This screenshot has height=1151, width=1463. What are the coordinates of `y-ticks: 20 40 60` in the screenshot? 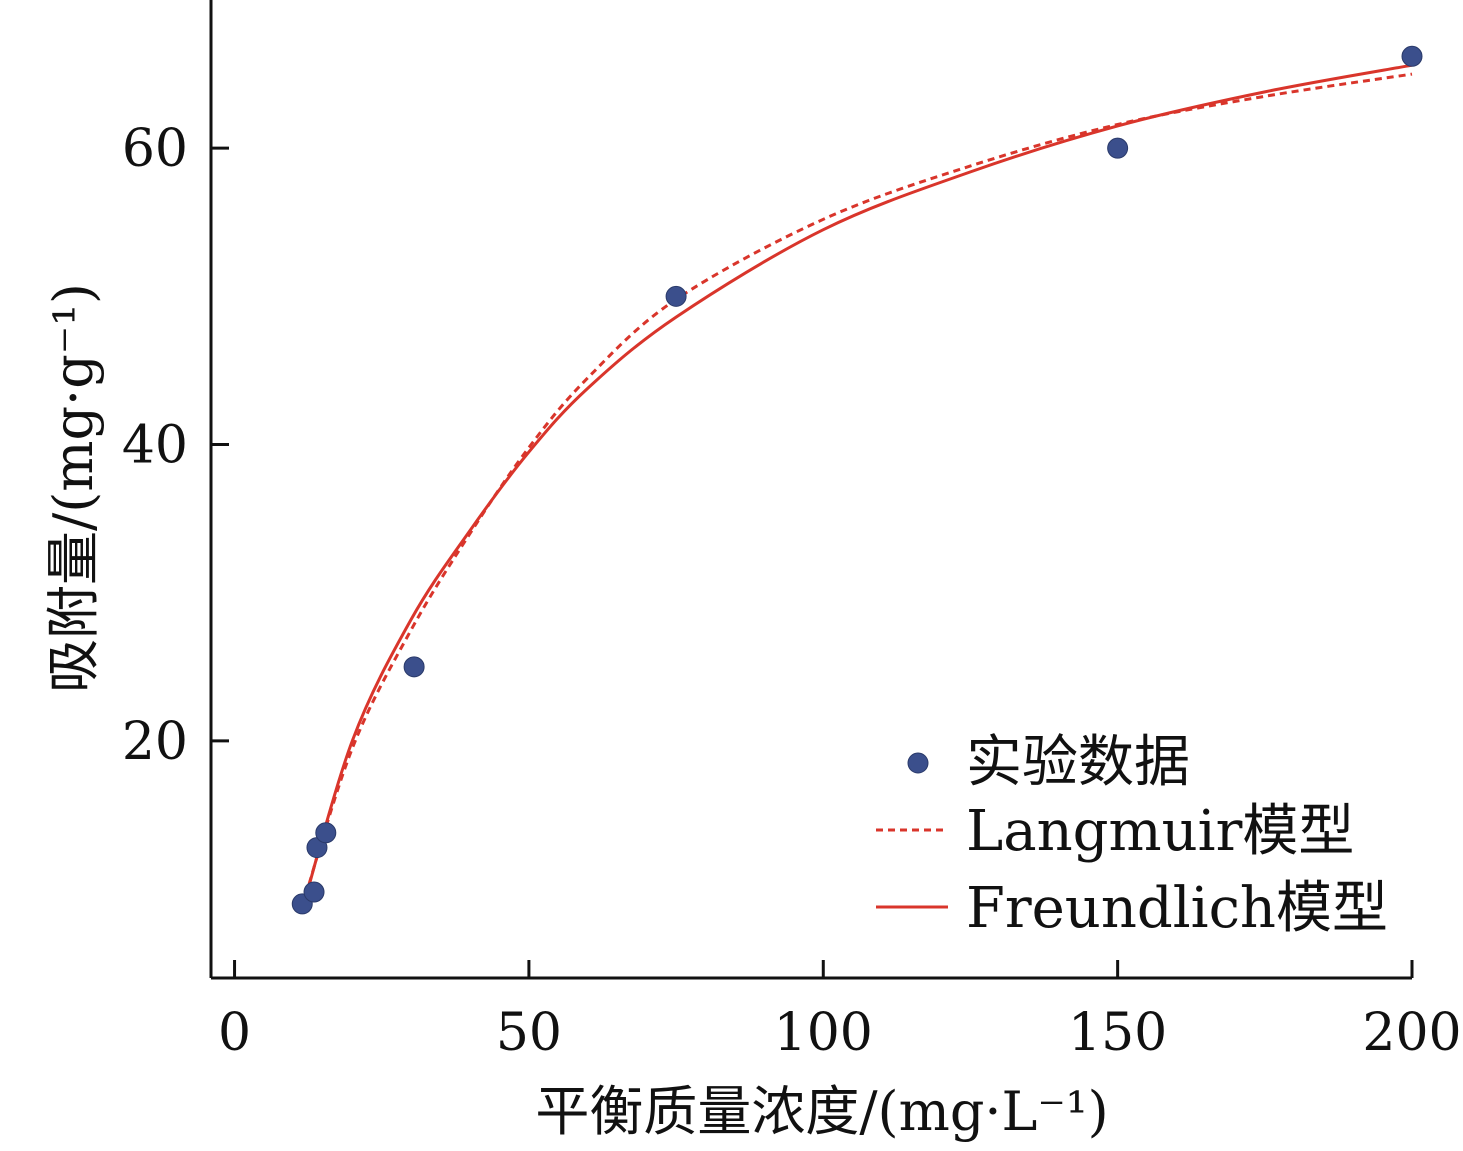 It's located at (175, 445).